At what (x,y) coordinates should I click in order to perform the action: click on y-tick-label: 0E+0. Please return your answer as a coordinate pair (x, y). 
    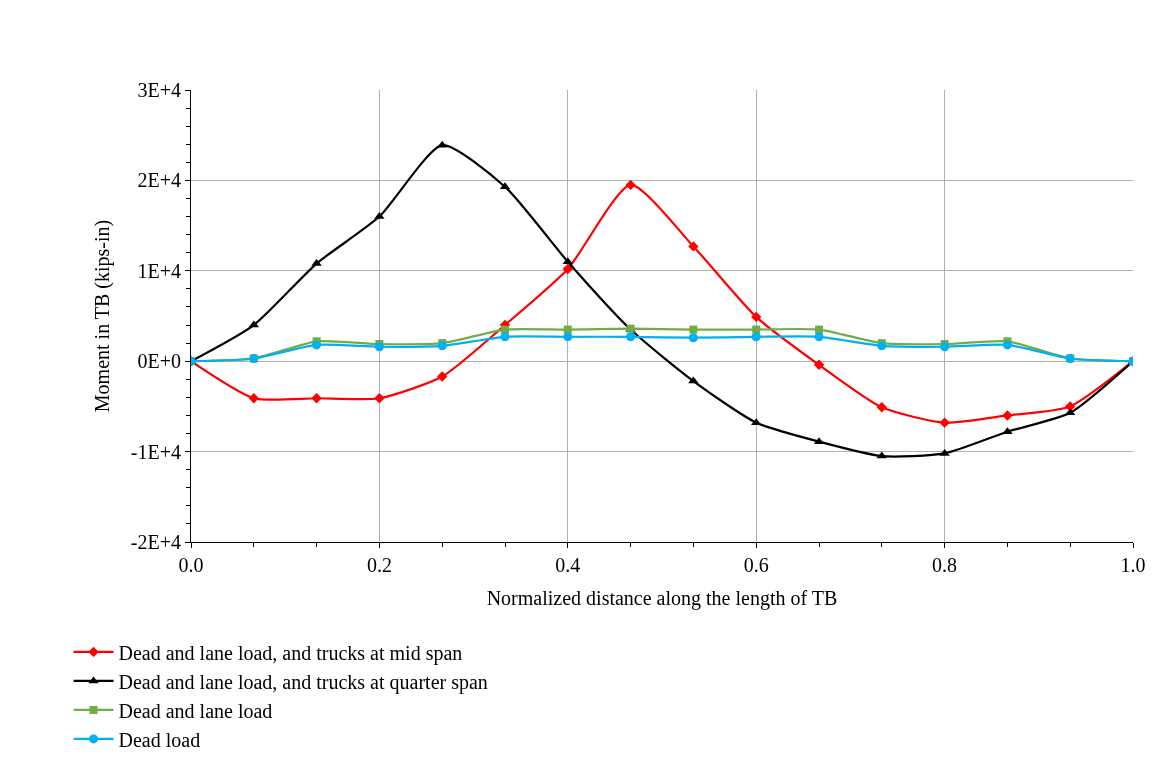
    Looking at the image, I should click on (159, 361).